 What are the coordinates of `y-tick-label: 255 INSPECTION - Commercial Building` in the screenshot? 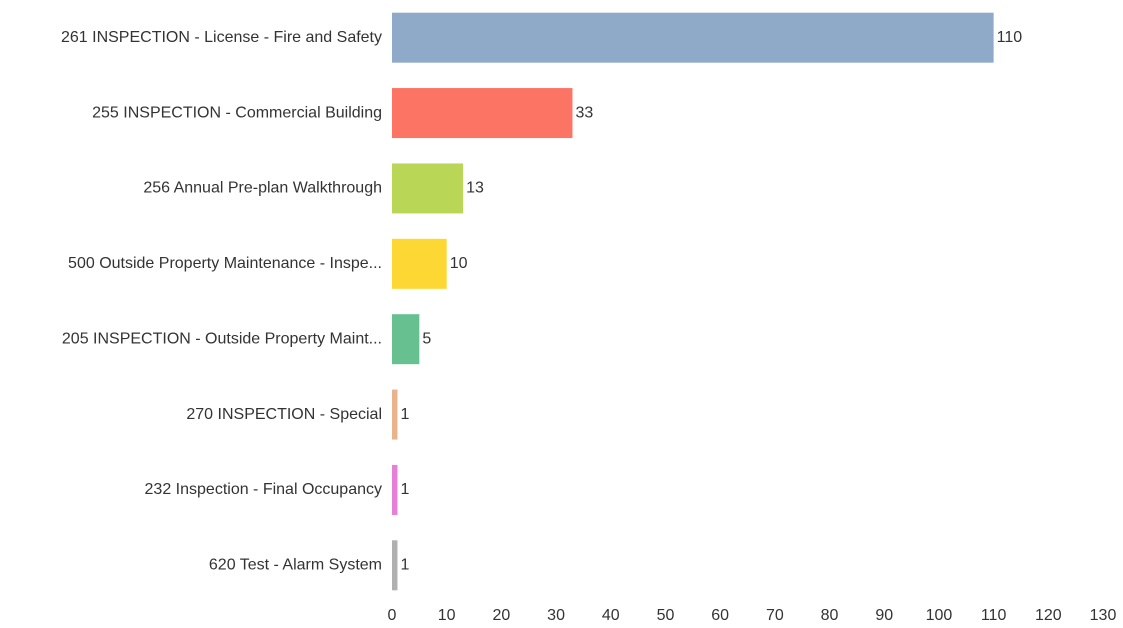 It's located at (237, 112).